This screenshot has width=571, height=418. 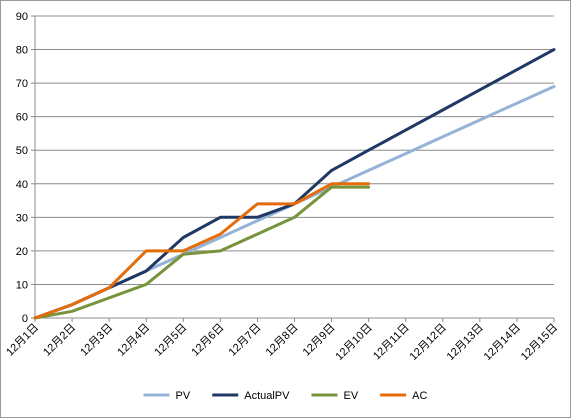 I want to click on x-tick-label: 12月13日, so click(x=465, y=342).